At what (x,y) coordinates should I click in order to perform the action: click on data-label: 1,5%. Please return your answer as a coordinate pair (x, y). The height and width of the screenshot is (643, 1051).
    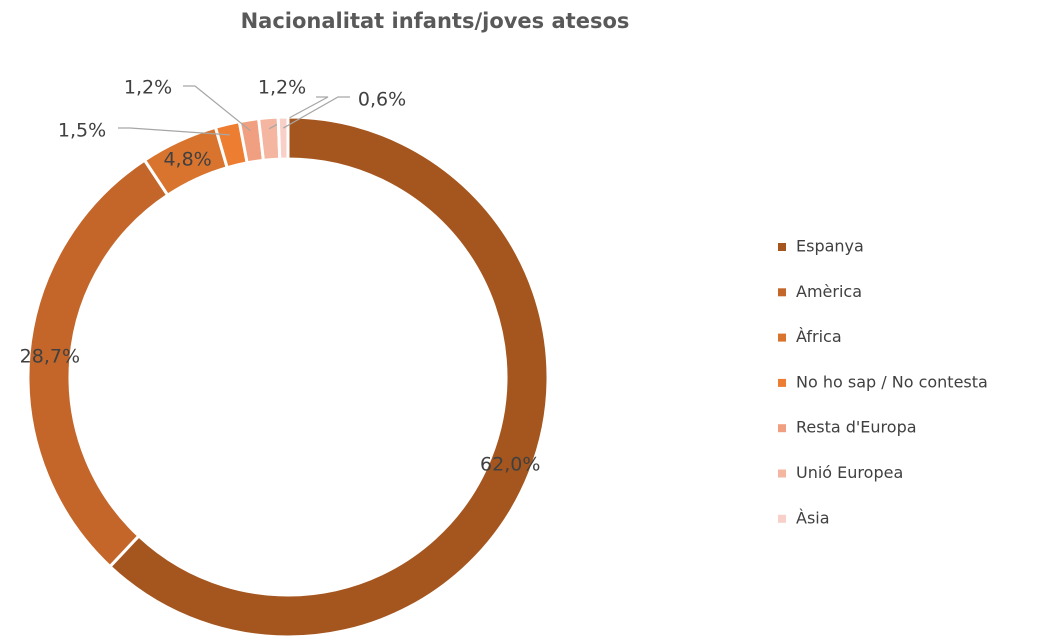
    Looking at the image, I should click on (82, 131).